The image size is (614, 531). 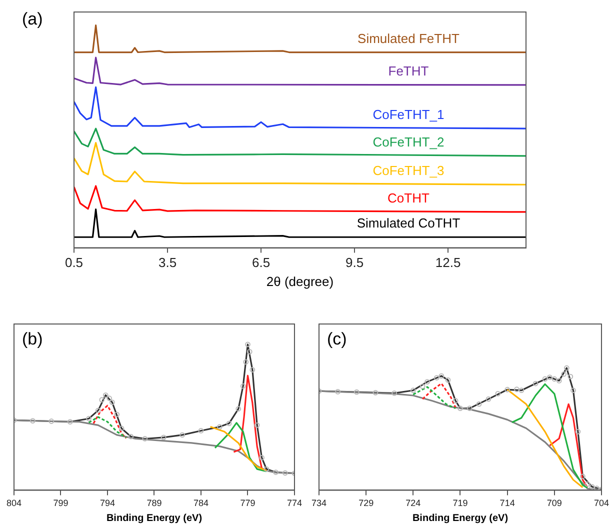 I want to click on series-label: CoFeTHT_3, so click(x=408, y=170).